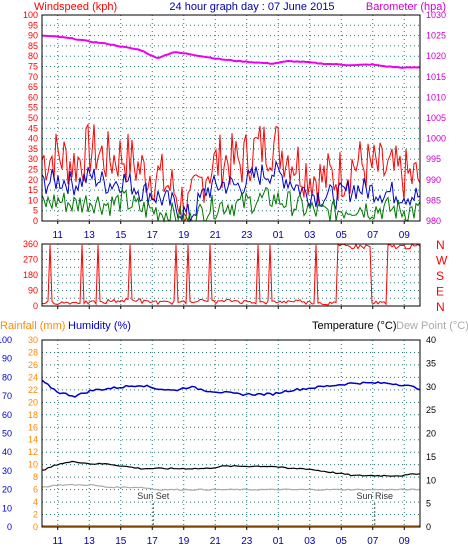  I want to click on compass-label: W, so click(442, 261).